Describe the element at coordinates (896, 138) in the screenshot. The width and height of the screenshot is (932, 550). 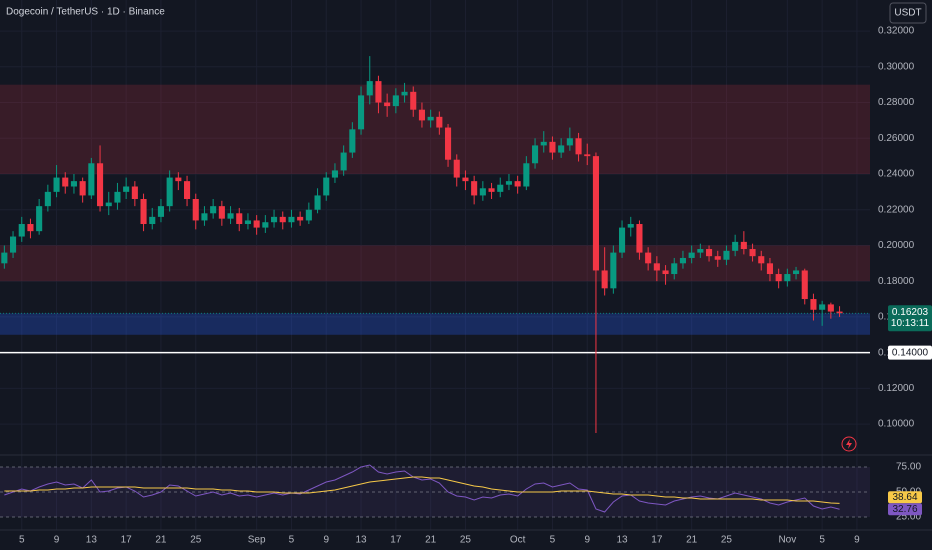
I see `y-tick-label: 0.26000` at that location.